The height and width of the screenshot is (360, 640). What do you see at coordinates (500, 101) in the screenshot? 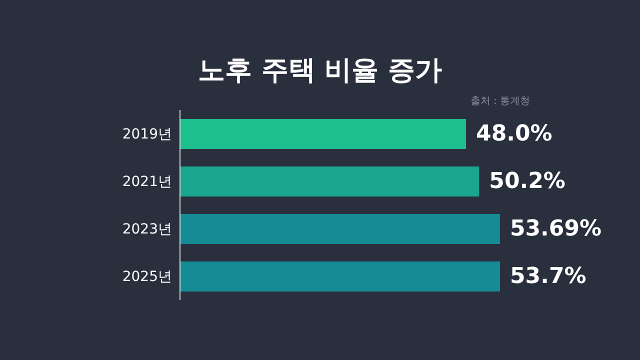
I see `source-note: 출처 : 통계청` at bounding box center [500, 101].